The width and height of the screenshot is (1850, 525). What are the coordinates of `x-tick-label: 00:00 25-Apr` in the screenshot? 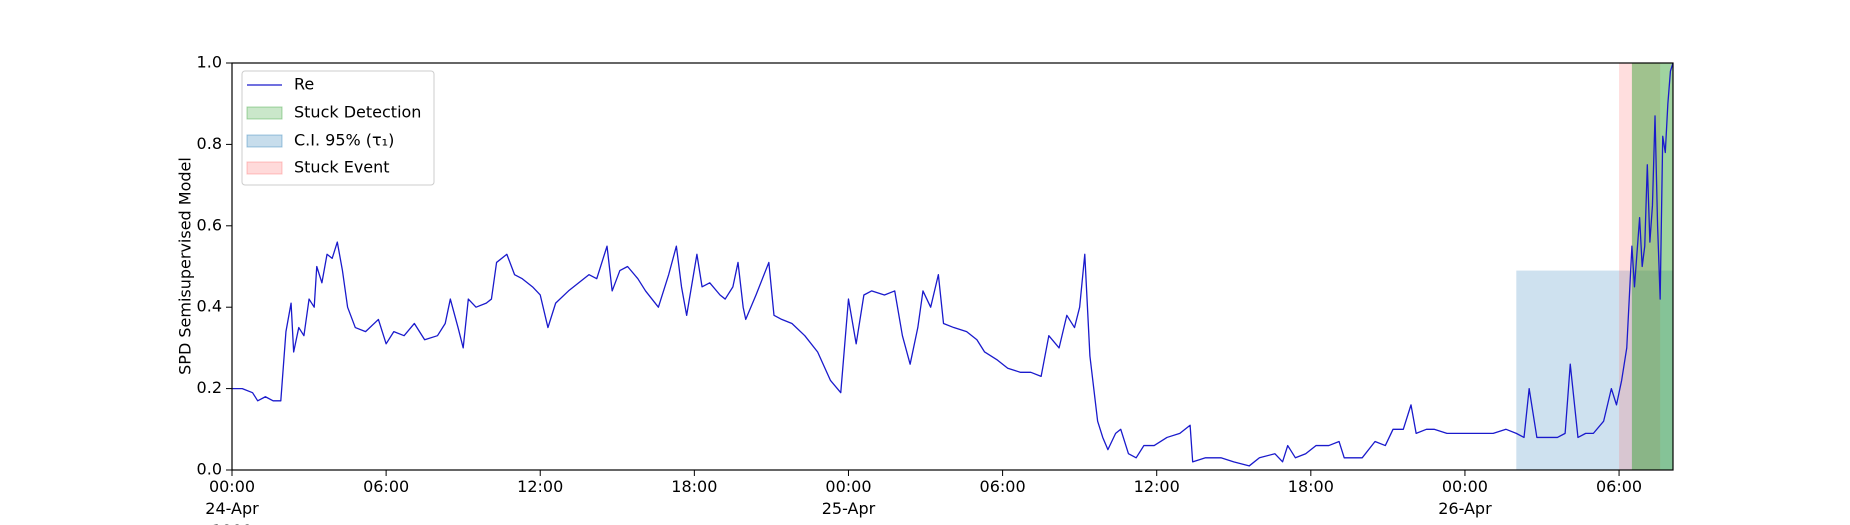 It's located at (849, 497).